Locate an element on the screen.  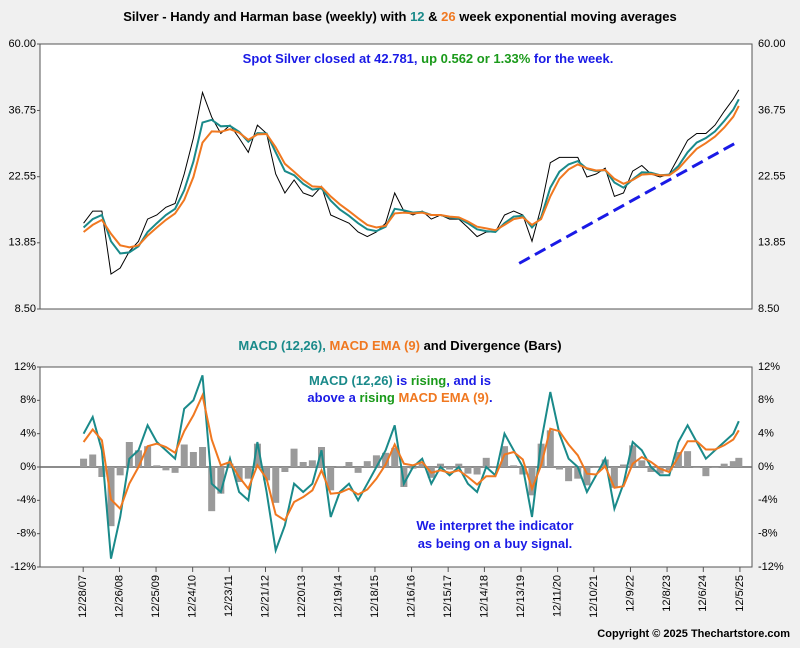
y-tick-label-right: 60.00 is located at coordinates (772, 44).